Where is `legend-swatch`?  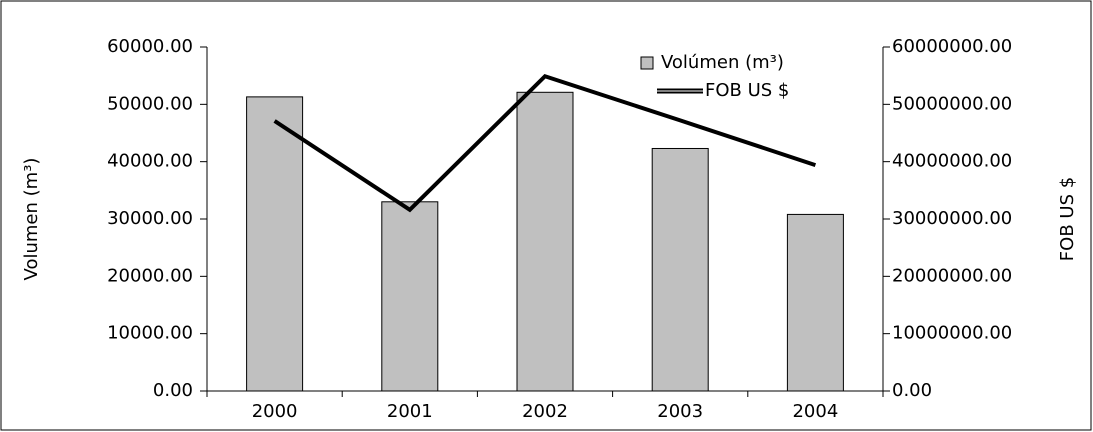
legend-swatch is located at coordinates (647, 63).